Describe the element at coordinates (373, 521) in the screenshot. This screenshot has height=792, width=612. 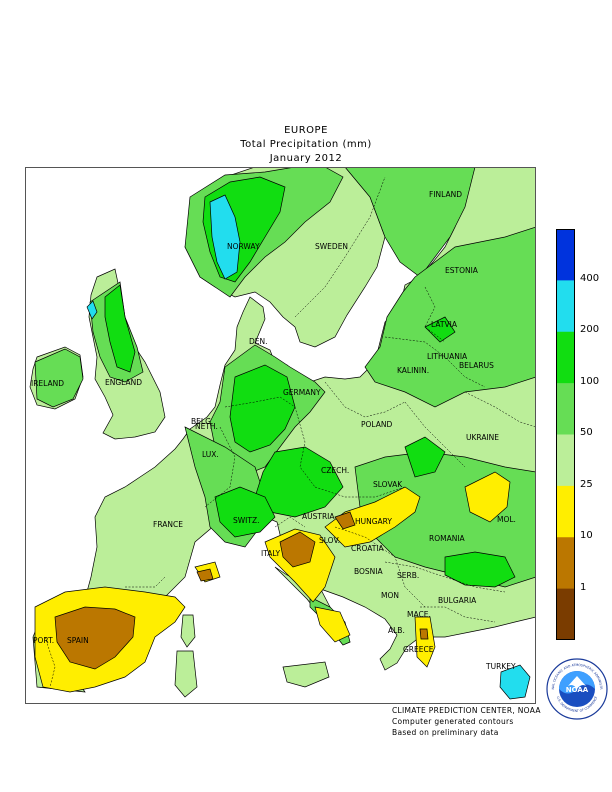
I see `label-hungary: HUNGARY` at that location.